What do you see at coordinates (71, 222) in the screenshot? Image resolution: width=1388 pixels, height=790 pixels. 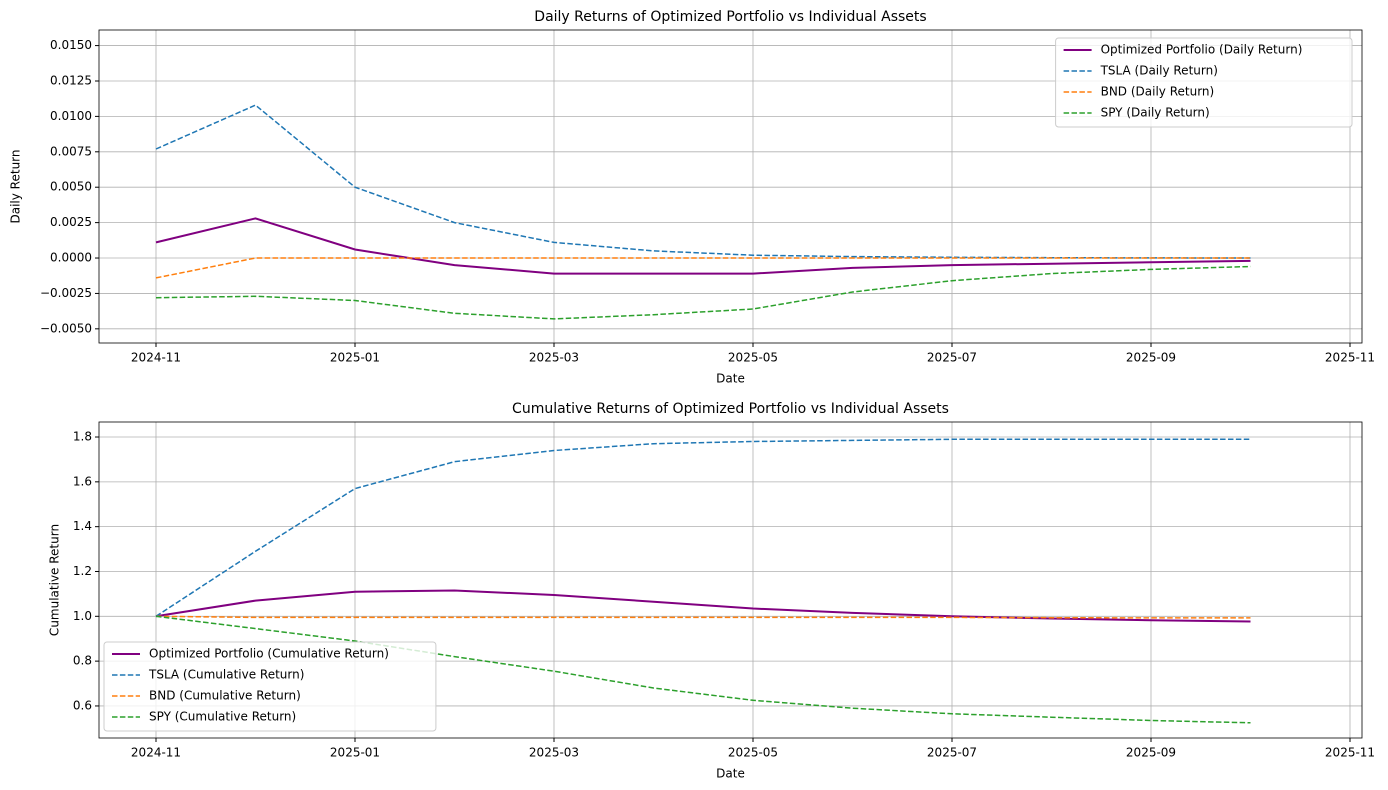 I see `y-tick-label: 0.0025` at bounding box center [71, 222].